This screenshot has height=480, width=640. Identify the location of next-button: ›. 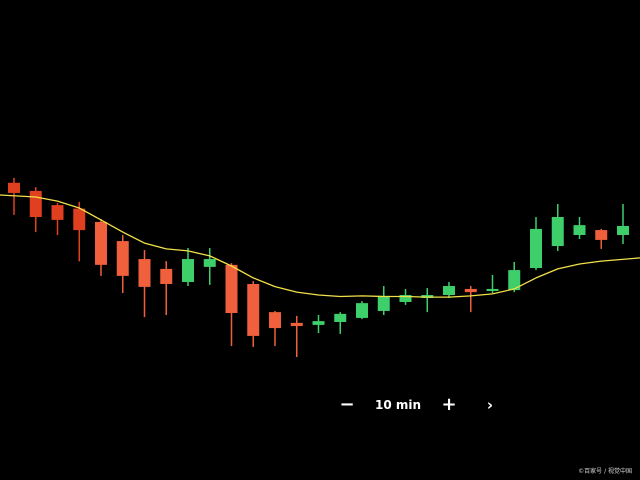
(490, 405).